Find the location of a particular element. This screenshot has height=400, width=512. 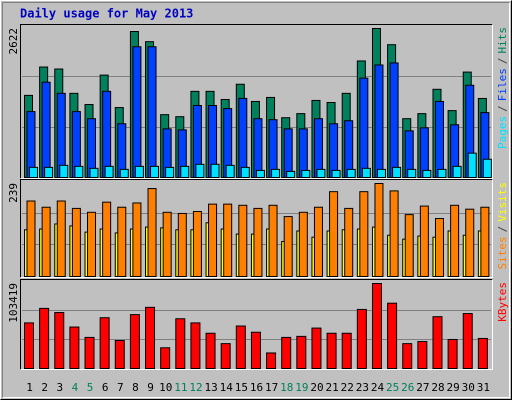

x-tick-label: 17 is located at coordinates (271, 387).